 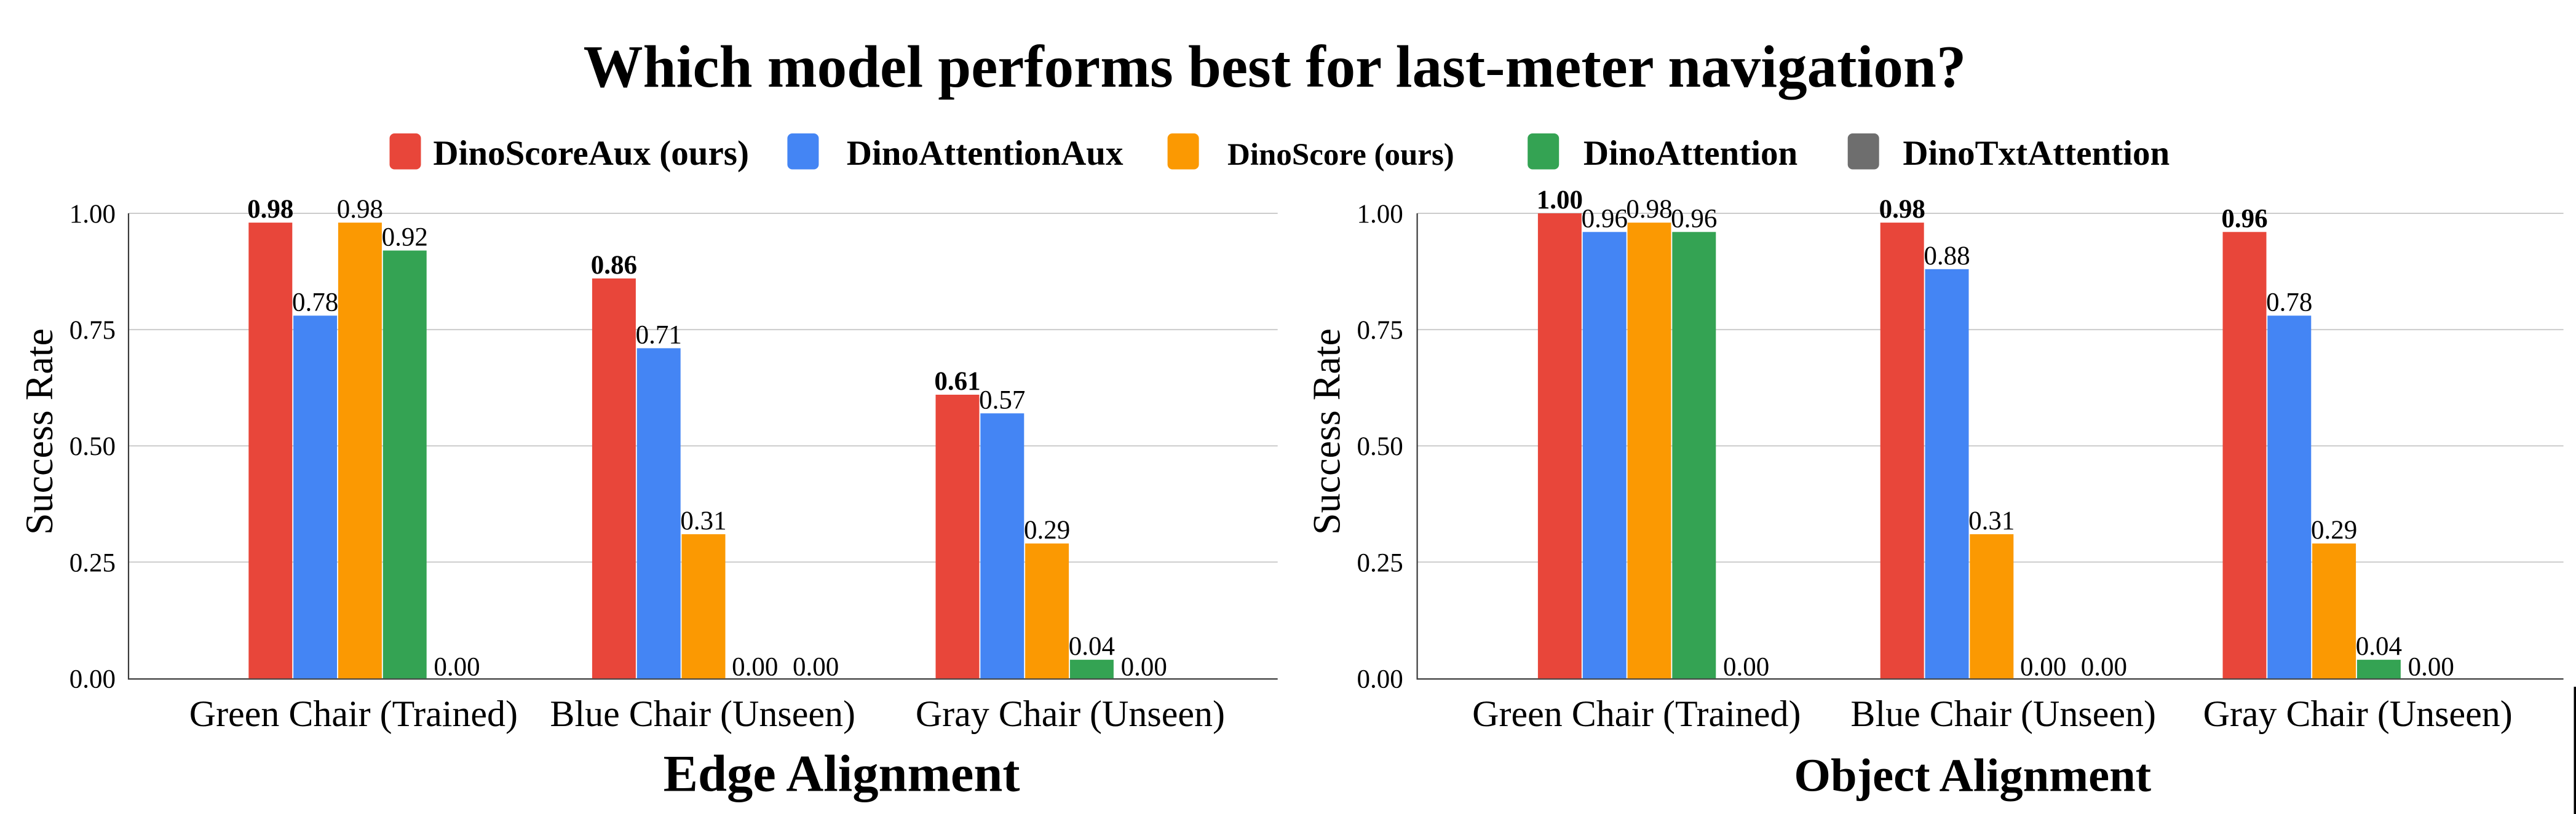 I want to click on svg-text: DinoScoreAux (ours), so click(x=591, y=154).